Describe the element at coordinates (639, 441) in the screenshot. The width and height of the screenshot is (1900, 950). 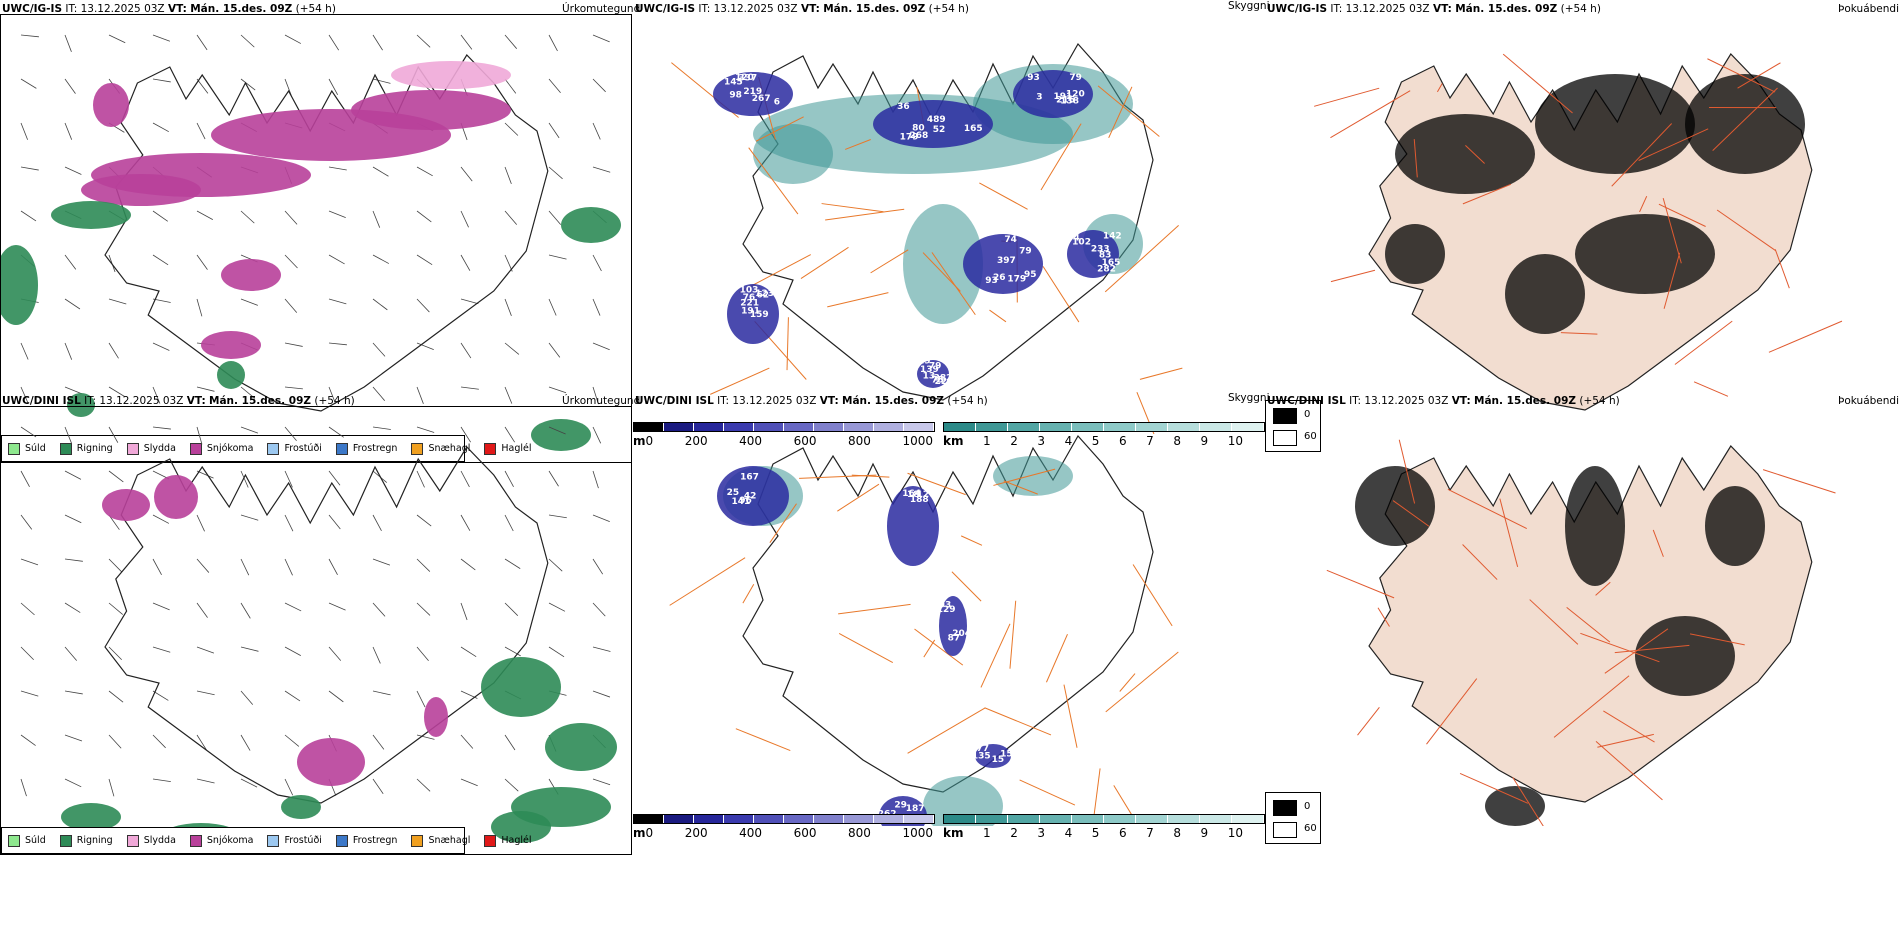
I see `ceiling-unit: m` at that location.